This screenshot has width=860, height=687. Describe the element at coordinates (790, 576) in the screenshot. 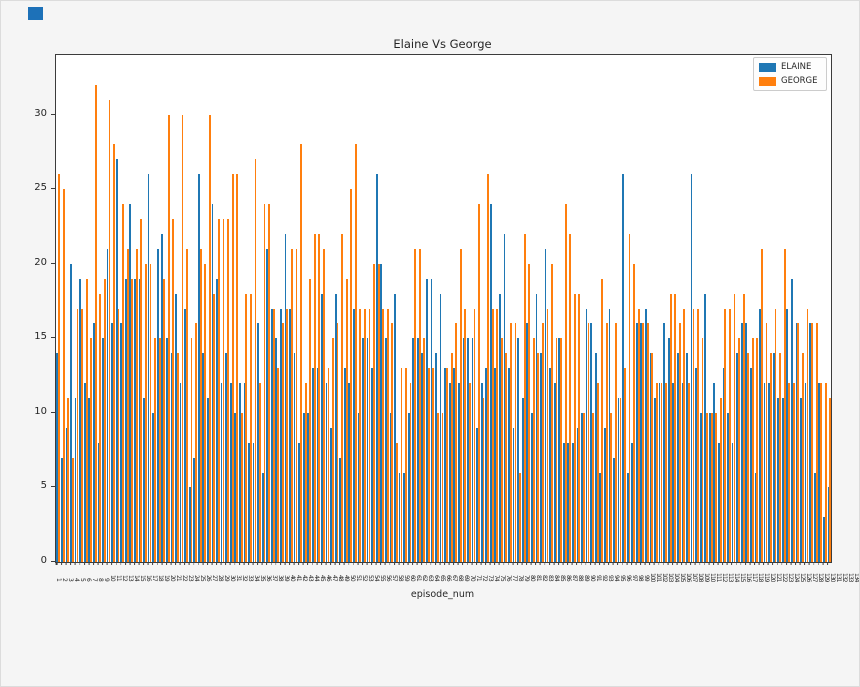

I see `x-tick-label: 123` at that location.